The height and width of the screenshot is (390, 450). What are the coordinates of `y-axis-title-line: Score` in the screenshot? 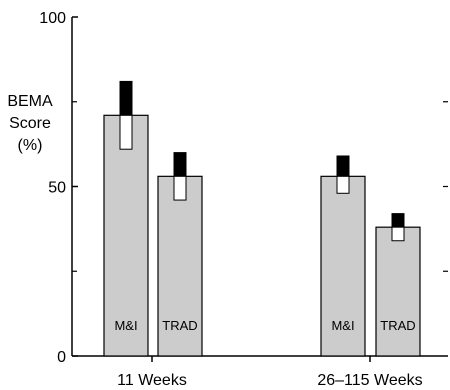 It's located at (30, 123).